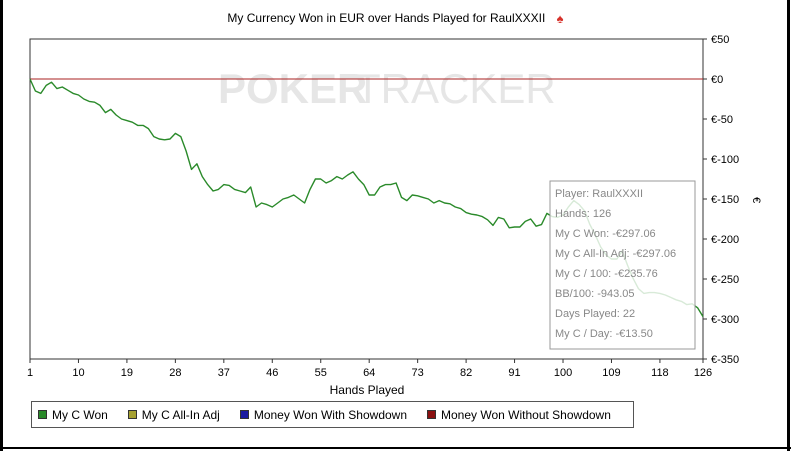  Describe the element at coordinates (432, 414) in the screenshot. I see `legend-swatch-won-without-showdown` at that location.